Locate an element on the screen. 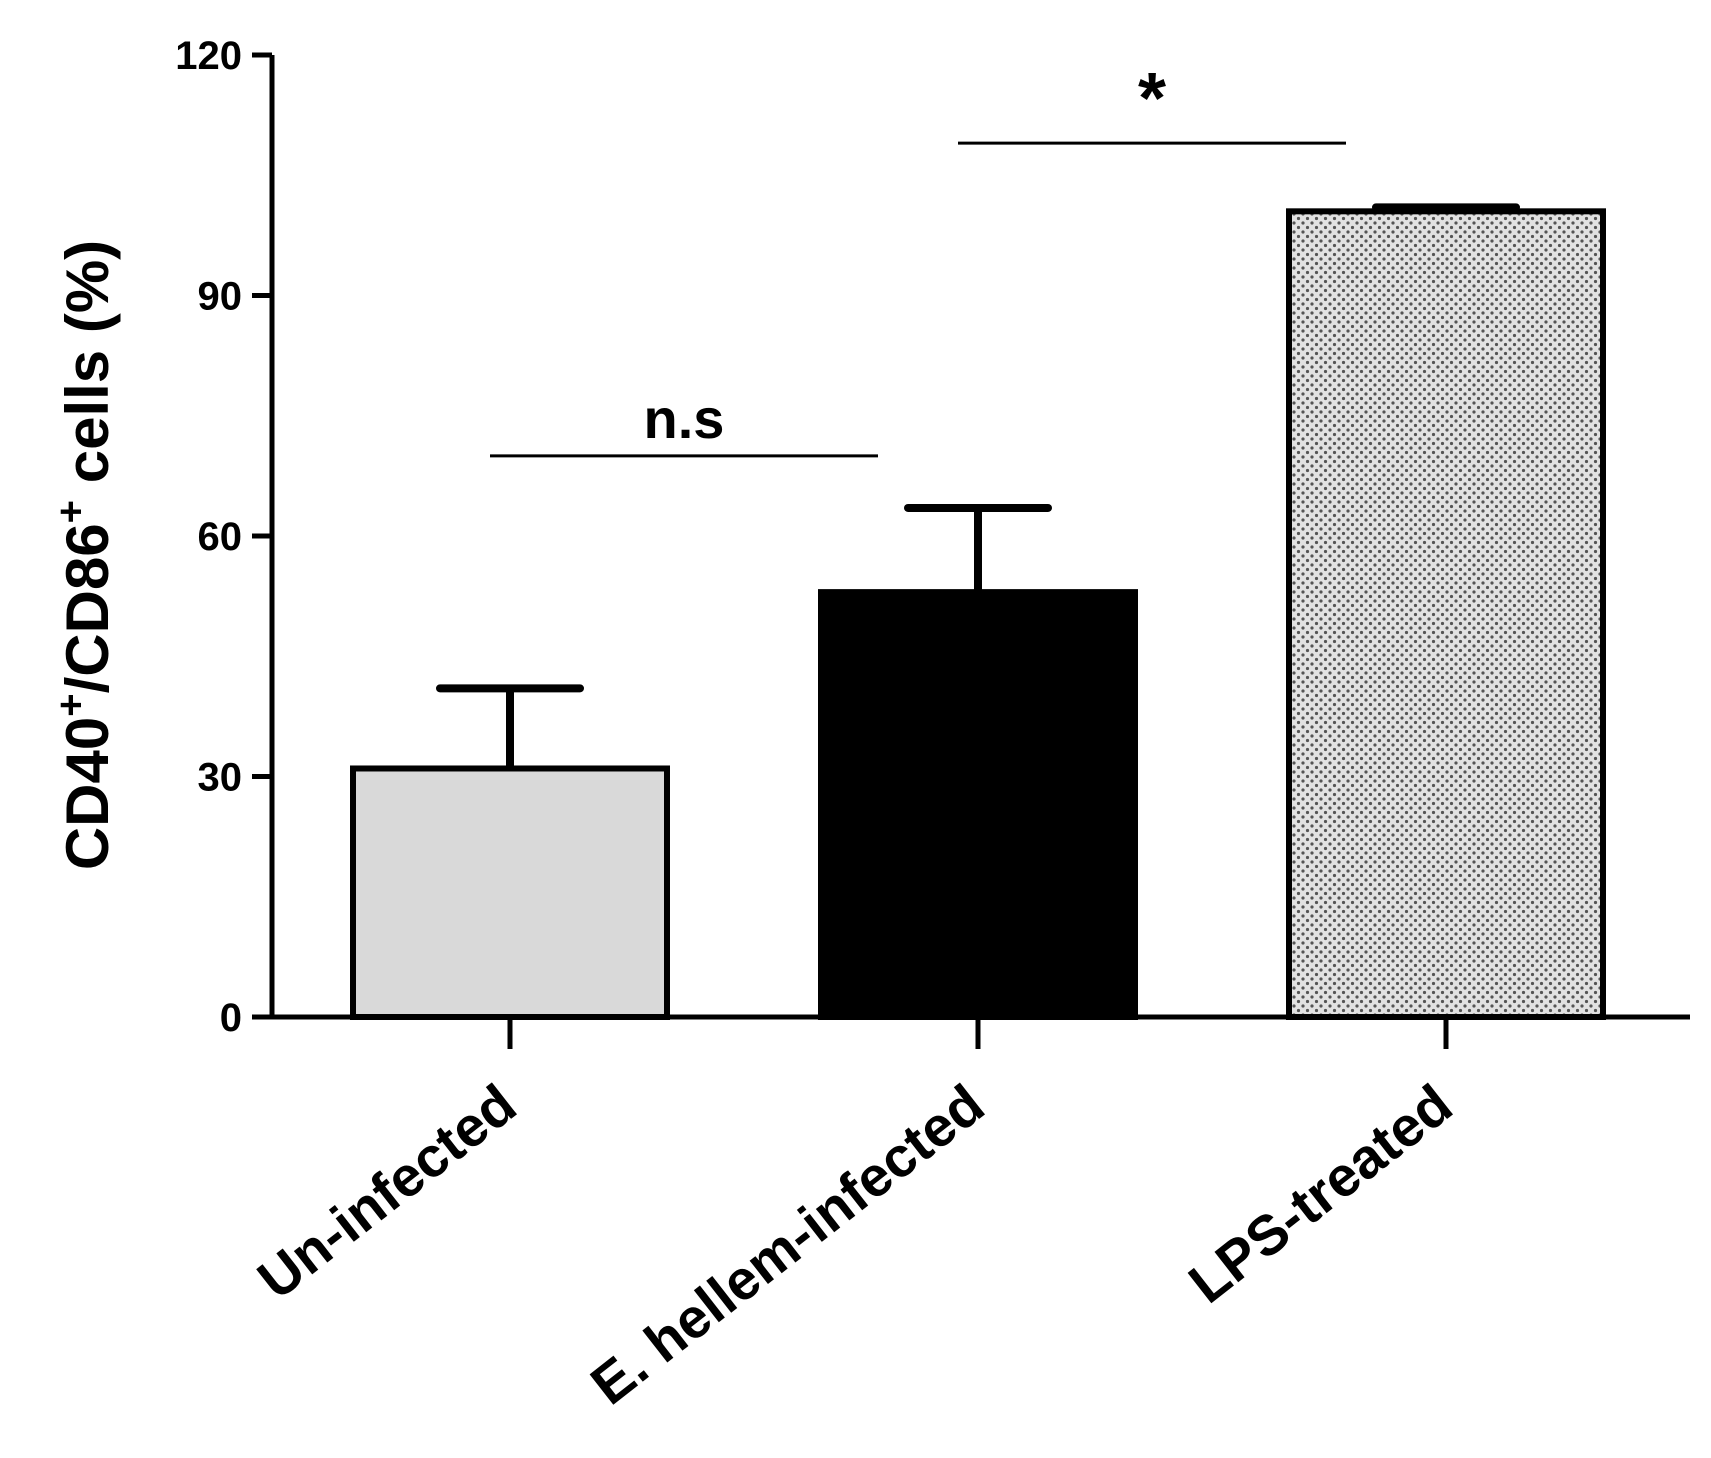 This screenshot has height=1458, width=1711. y-tick-label: 90 is located at coordinates (220, 297).